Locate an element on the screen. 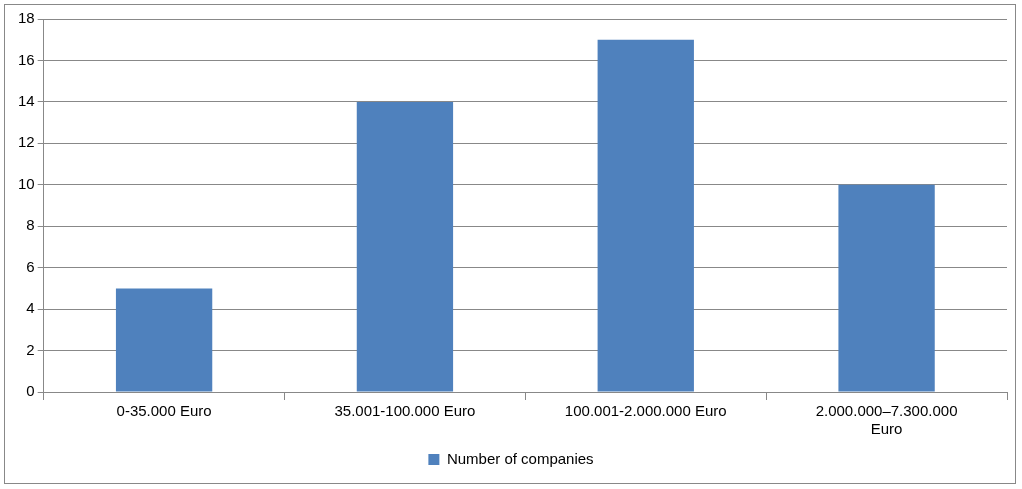 Image resolution: width=1022 pixels, height=489 pixels. x-tick-label: 0-35.000 Euro is located at coordinates (164, 411).